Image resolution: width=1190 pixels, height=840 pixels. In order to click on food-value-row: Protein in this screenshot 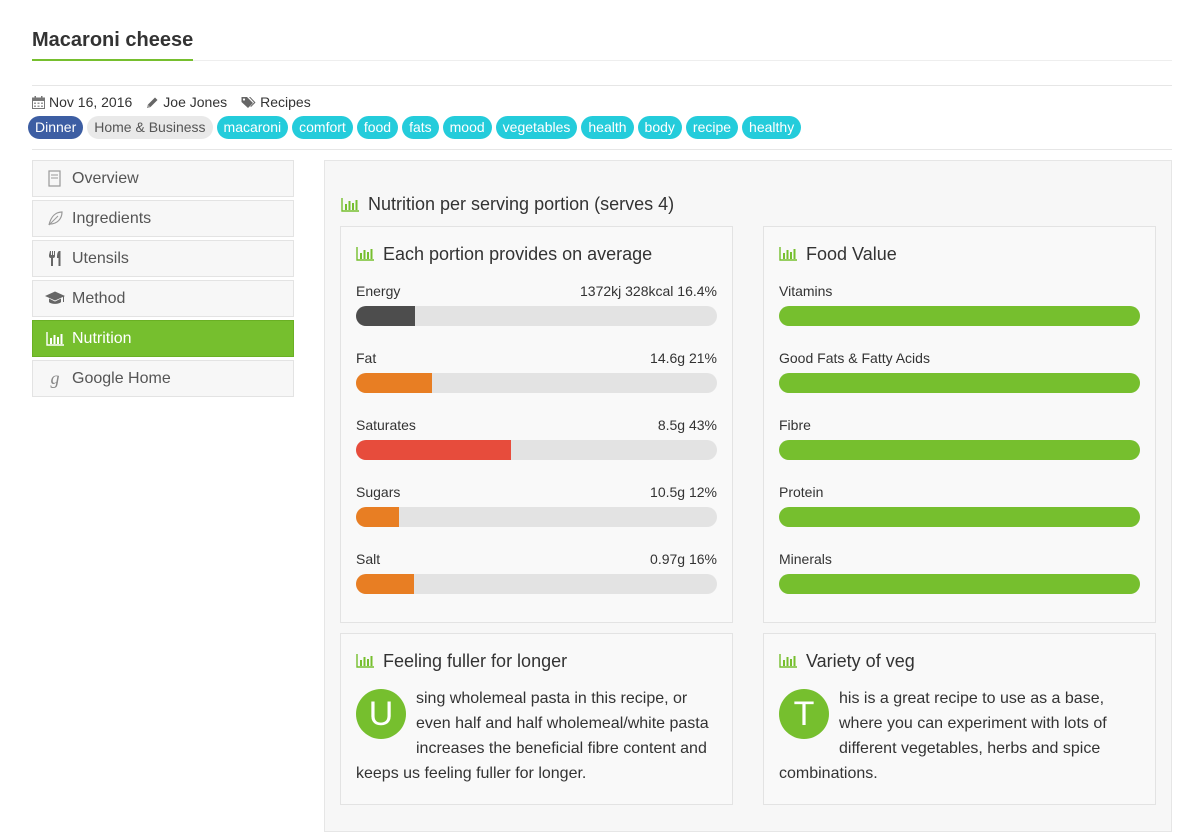, I will do `click(959, 505)`.